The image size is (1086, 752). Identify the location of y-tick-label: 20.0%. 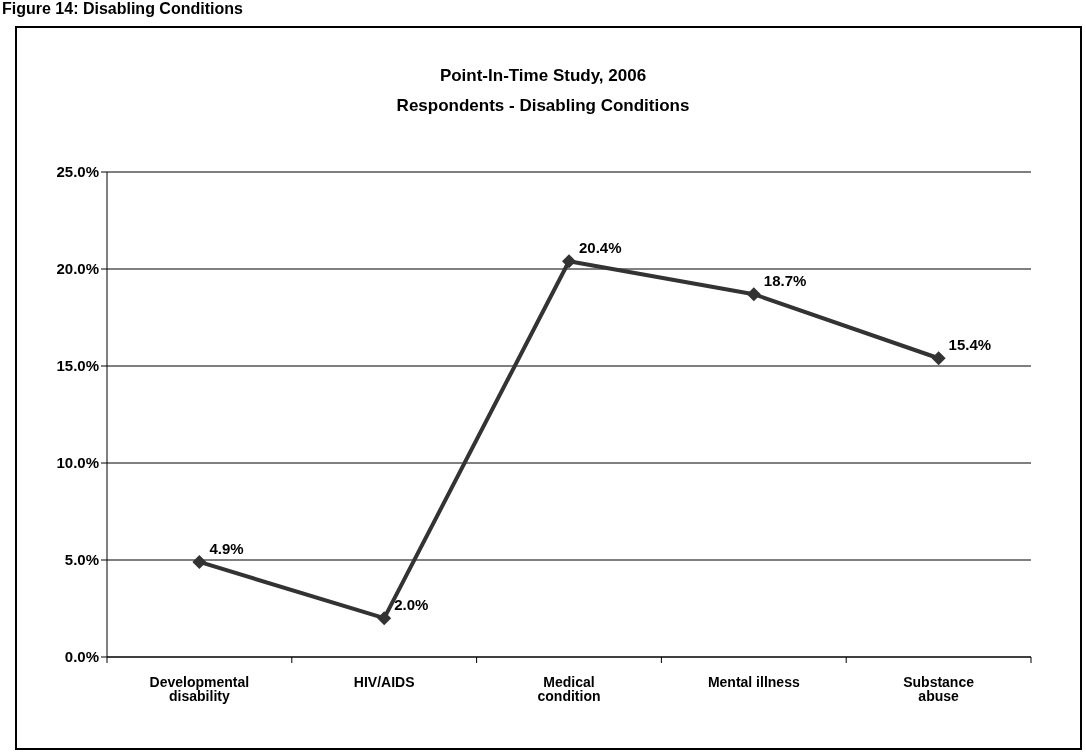
(77, 269).